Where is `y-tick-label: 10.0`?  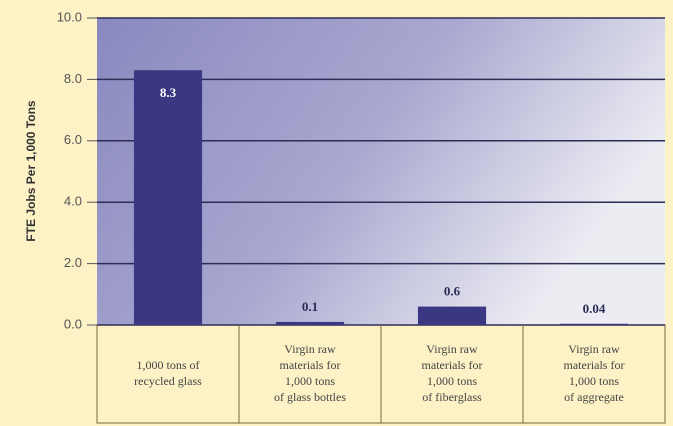
y-tick-label: 10.0 is located at coordinates (69, 16).